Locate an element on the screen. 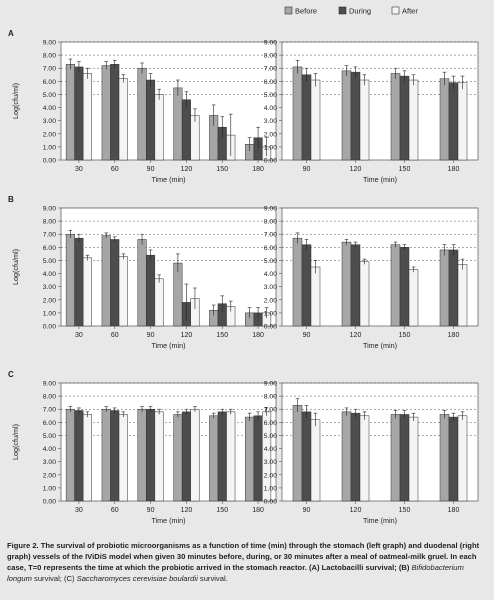 This screenshot has width=494, height=600. x-tick-label-c-stomach: 90 is located at coordinates (151, 510).